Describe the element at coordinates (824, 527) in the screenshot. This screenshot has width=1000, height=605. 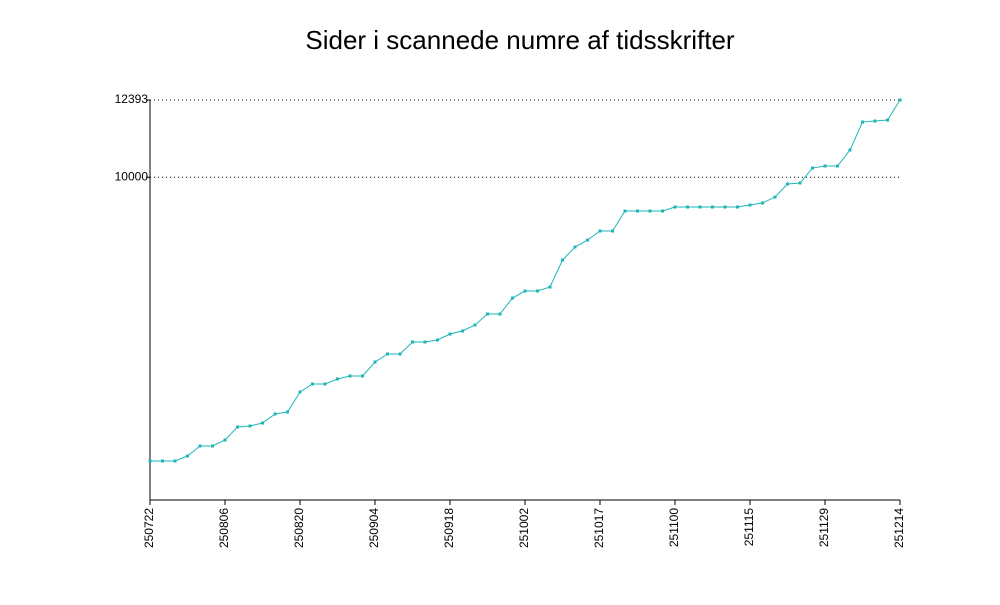
I see `x-tick-label: 251129` at that location.